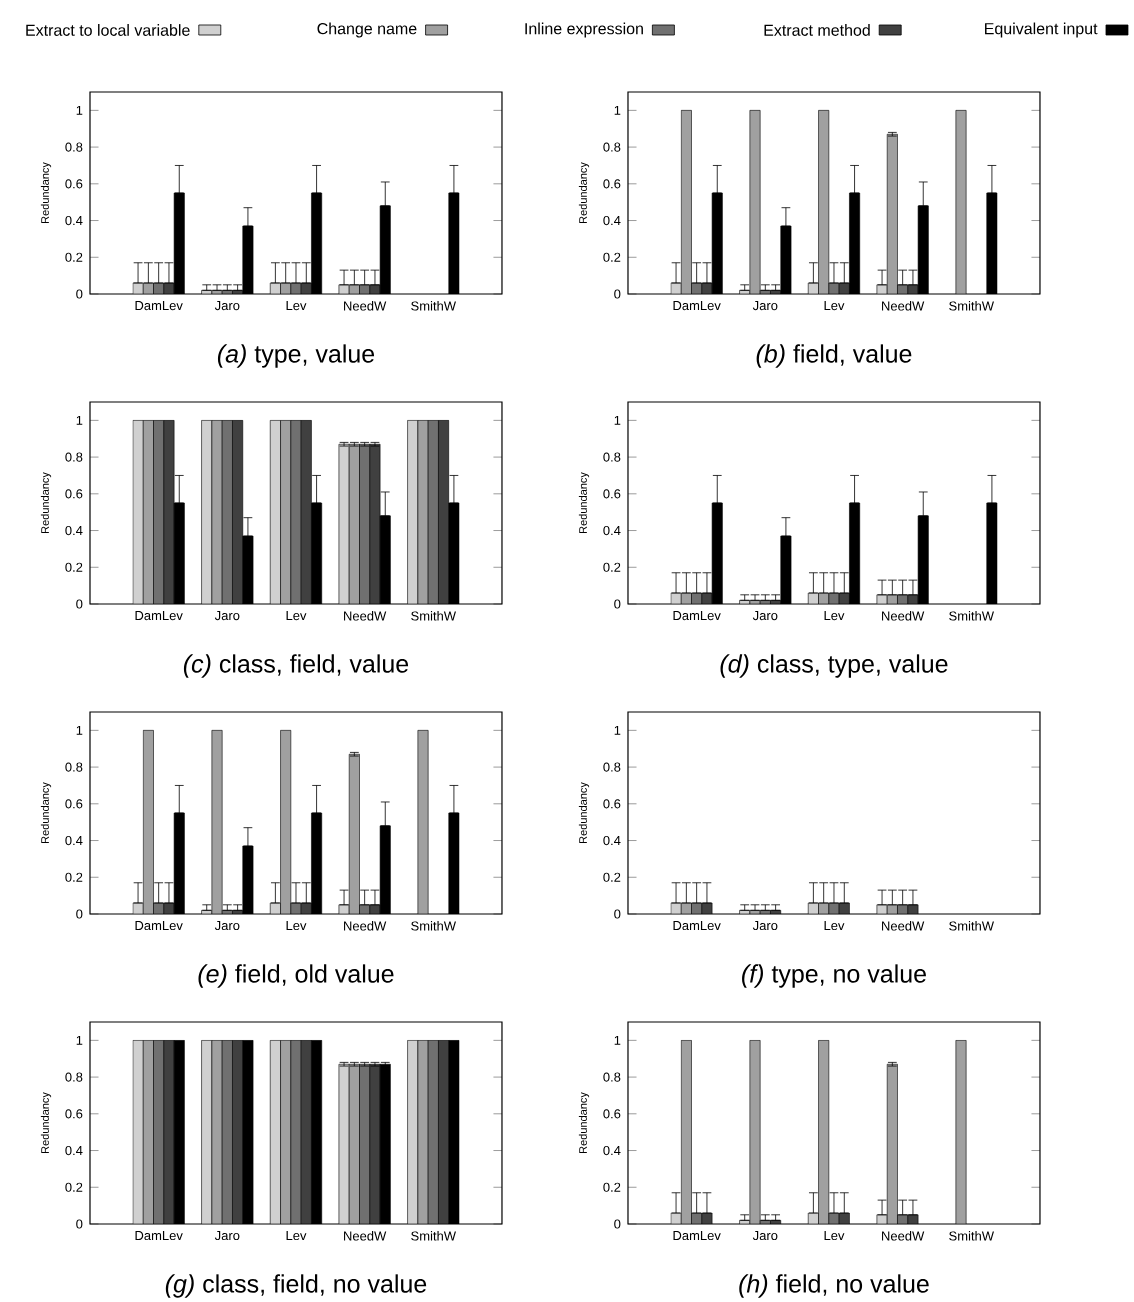  What do you see at coordinates (834, 356) in the screenshot?
I see `text: (b) field, value` at bounding box center [834, 356].